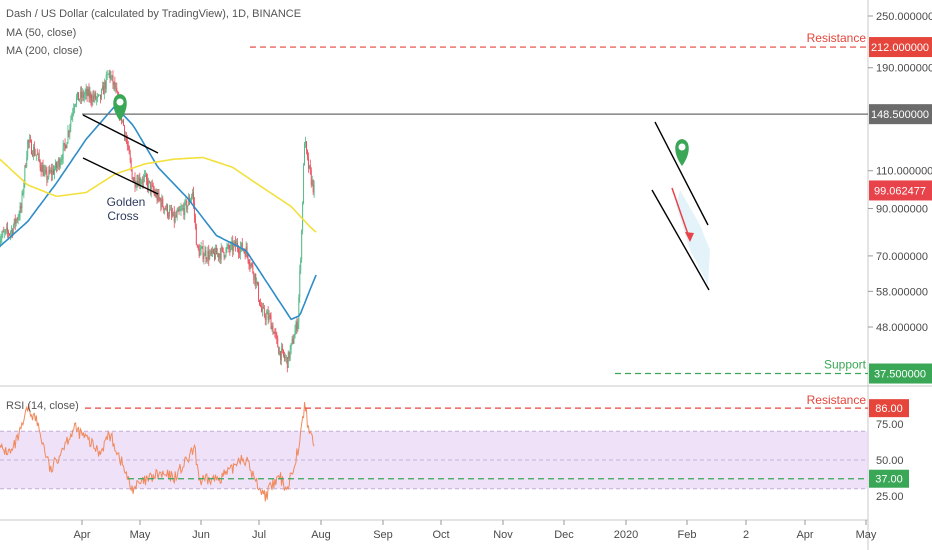  Describe the element at coordinates (120, 107) in the screenshot. I see `marker-pin-icon` at that location.